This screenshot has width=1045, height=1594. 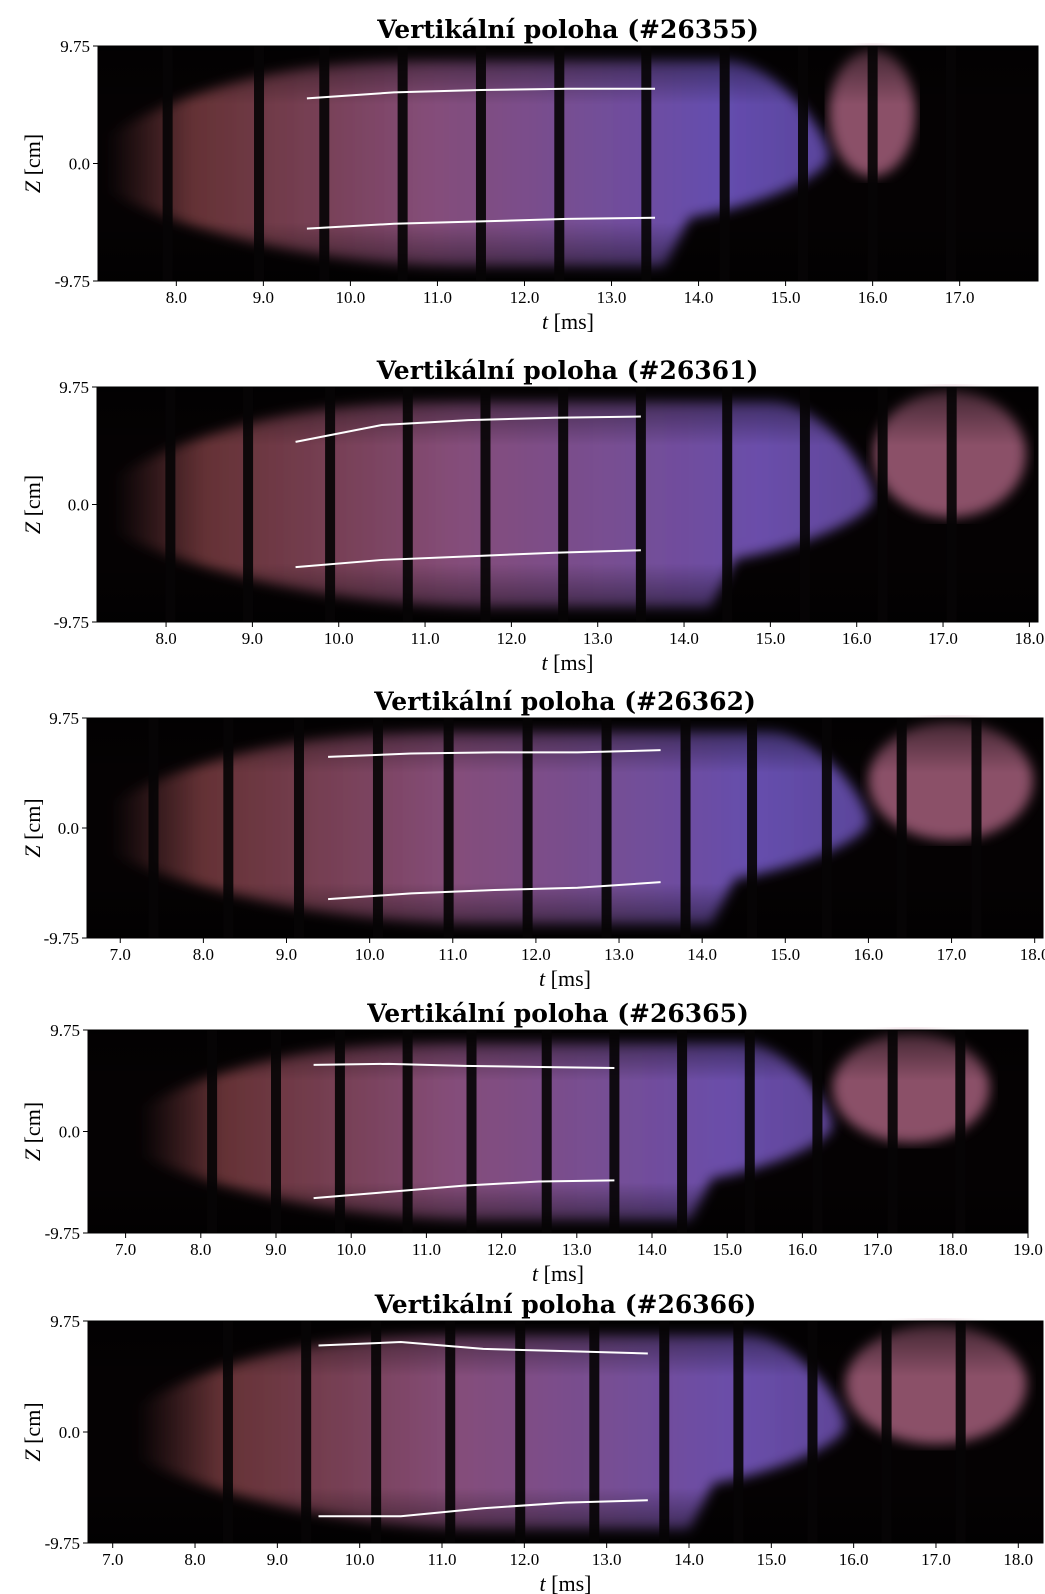 I want to click on chart-title: Vertikální poloha (#26365), so click(x=557, y=1013).